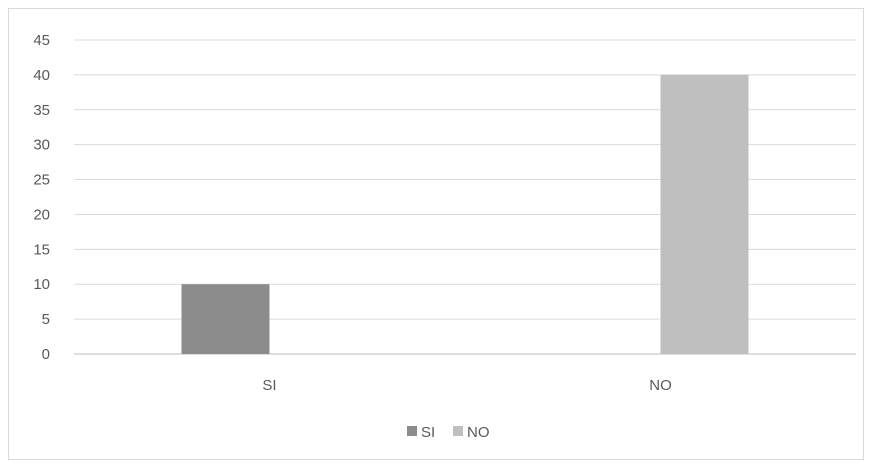 This screenshot has height=465, width=873. Describe the element at coordinates (46, 354) in the screenshot. I see `y-tick-label: 0` at that location.